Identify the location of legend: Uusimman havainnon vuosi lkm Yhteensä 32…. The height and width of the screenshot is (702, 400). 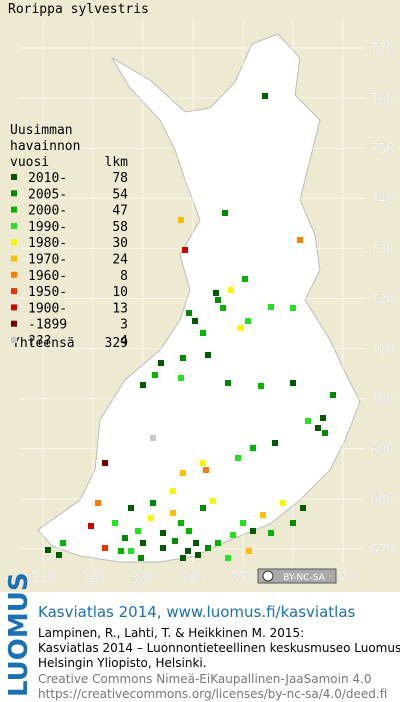
(69, 237).